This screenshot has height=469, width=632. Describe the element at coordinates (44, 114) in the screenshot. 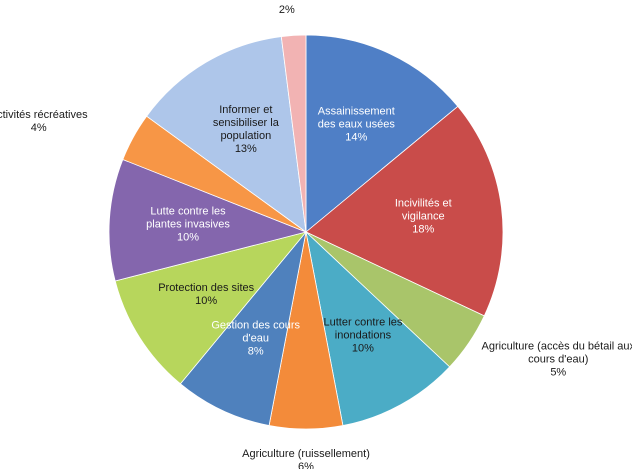

I see `category-label: Activités récréatives` at that location.